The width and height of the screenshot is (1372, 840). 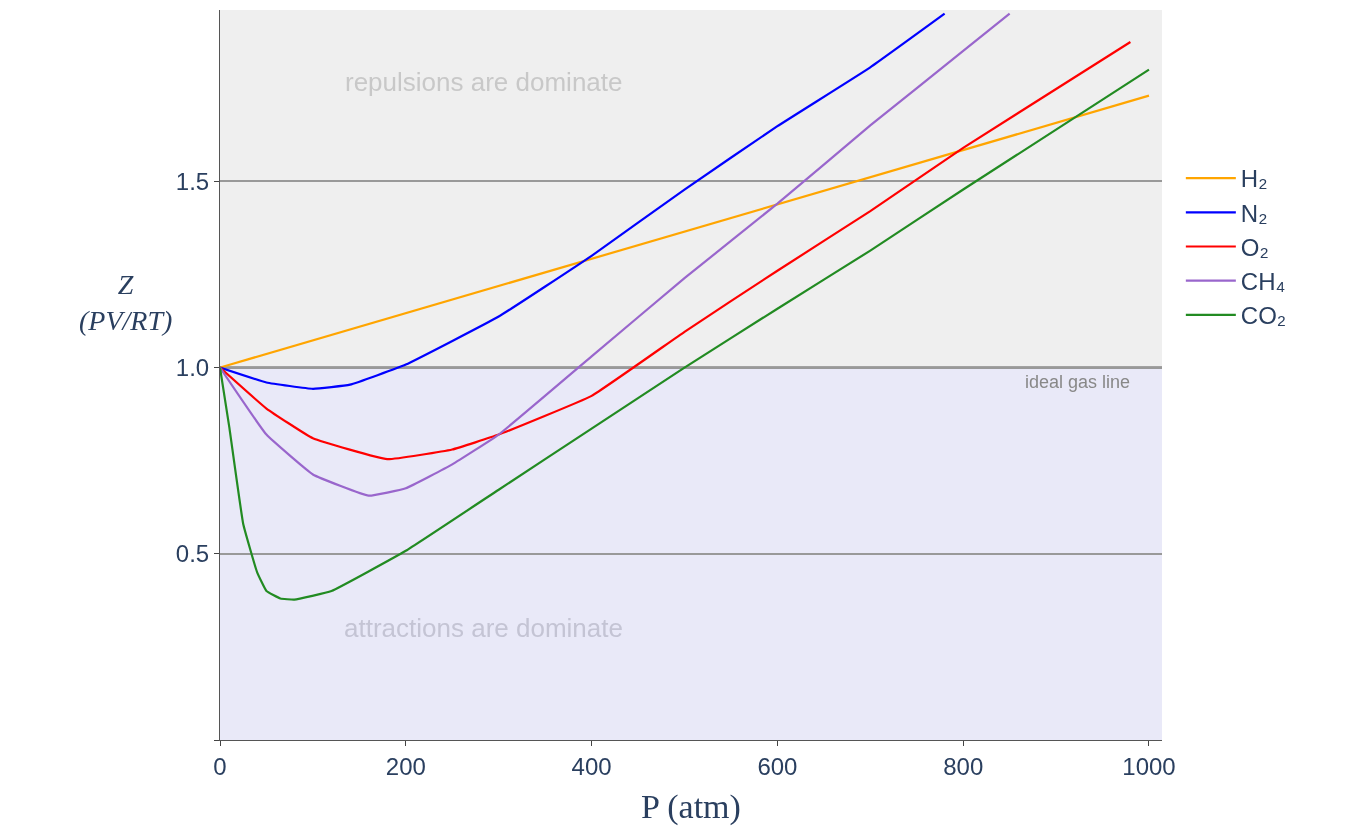 I want to click on x-tick-label: 800, so click(x=963, y=766).